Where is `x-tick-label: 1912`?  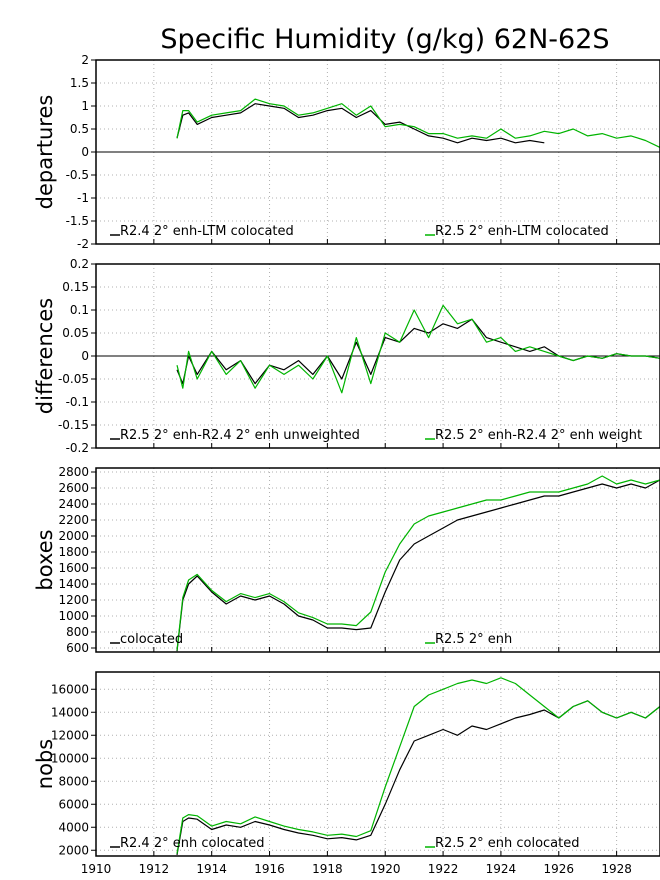
x-tick-label: 1912 is located at coordinates (154, 869).